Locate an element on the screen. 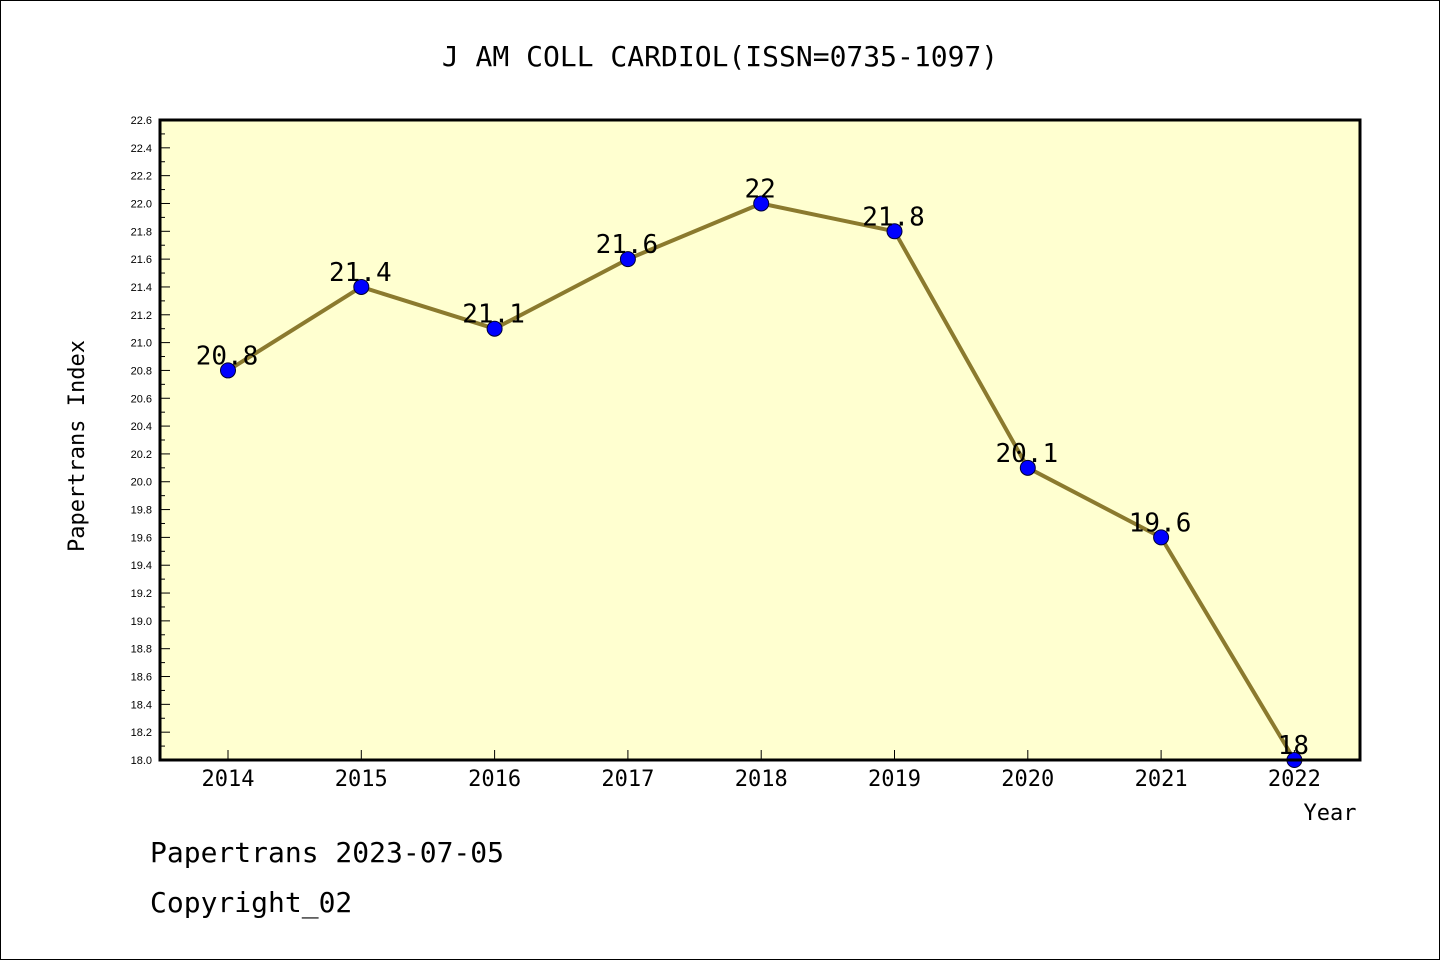 This screenshot has width=1440, height=960. x-tick-label: 2014 is located at coordinates (228, 779).